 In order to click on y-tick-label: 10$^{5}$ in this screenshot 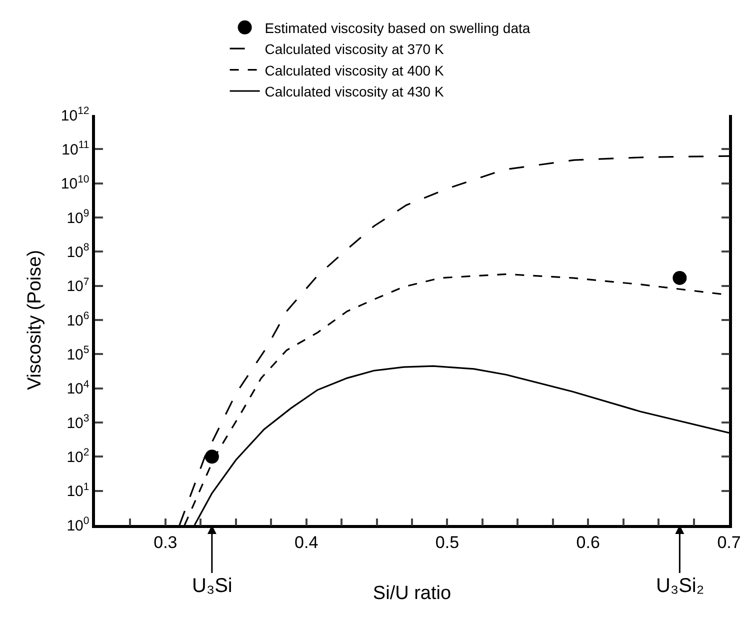, I will do `click(78, 354)`.